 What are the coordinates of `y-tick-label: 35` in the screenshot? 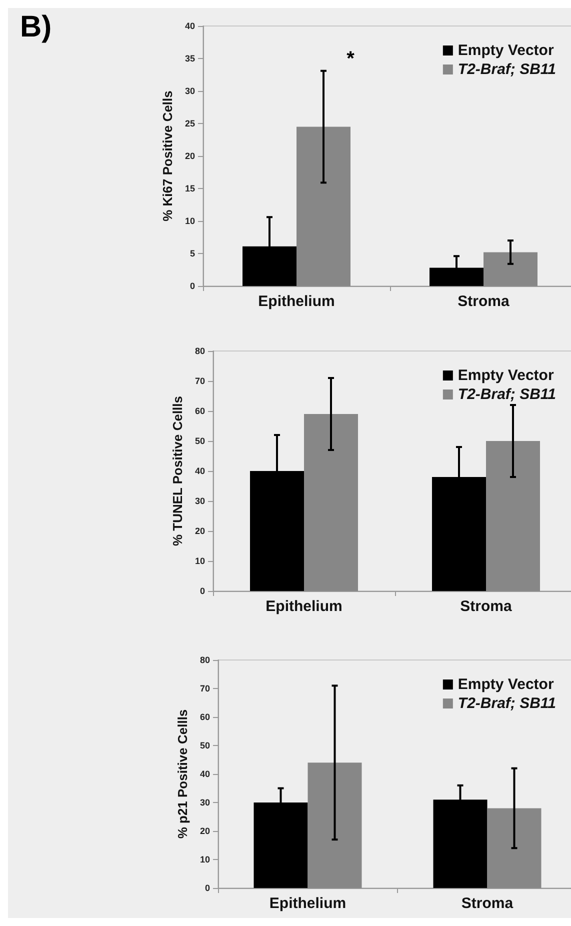 It's located at (189, 59).